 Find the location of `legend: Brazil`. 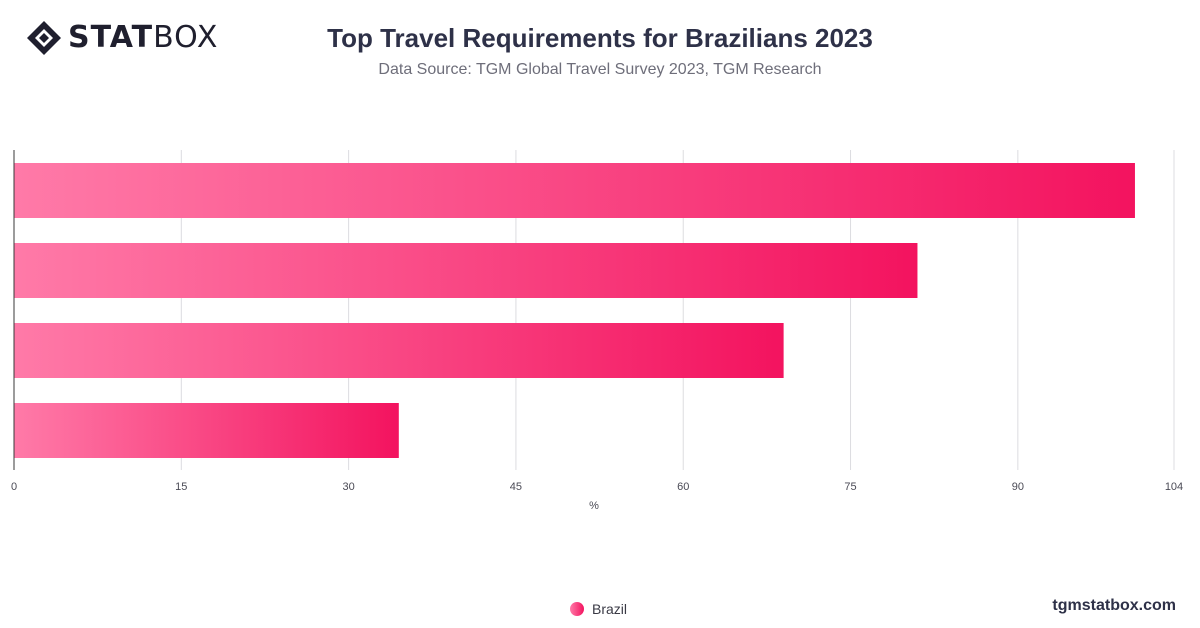

legend: Brazil is located at coordinates (598, 609).